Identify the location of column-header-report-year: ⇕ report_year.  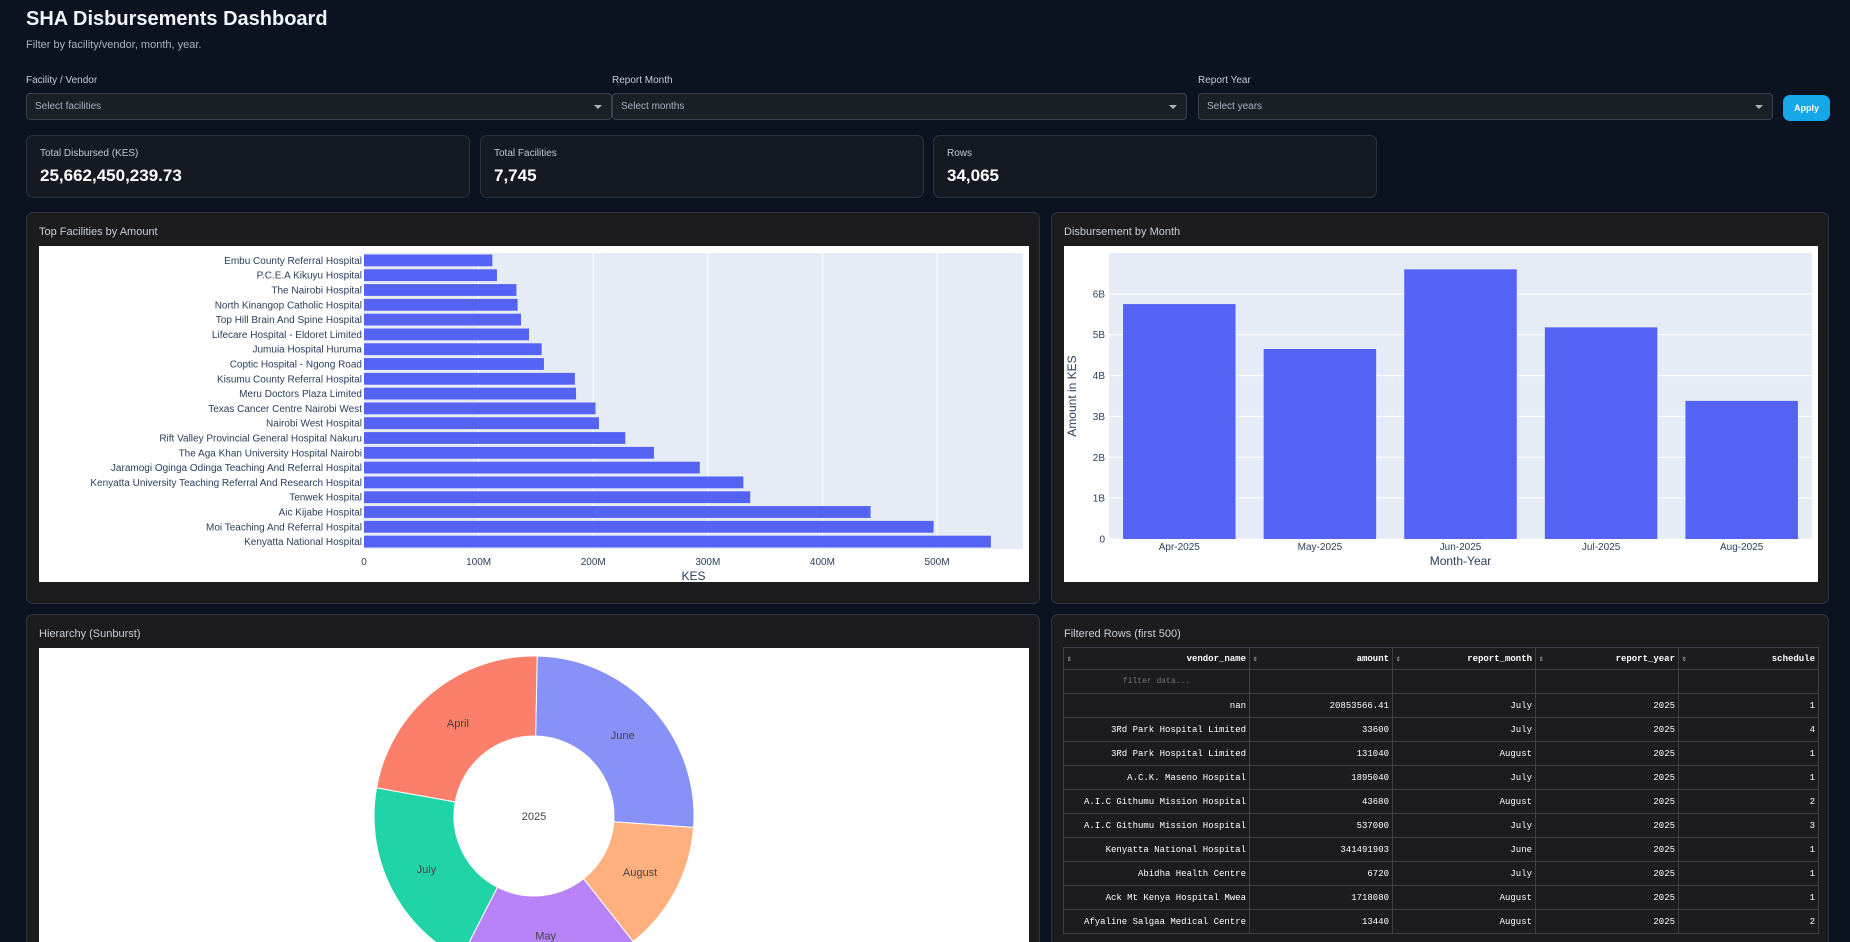
(1607, 658).